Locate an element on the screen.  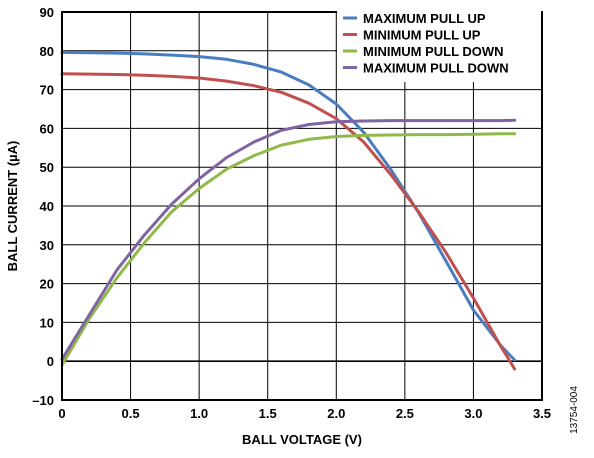
x-tick-label: 1.5 is located at coordinates (268, 413).